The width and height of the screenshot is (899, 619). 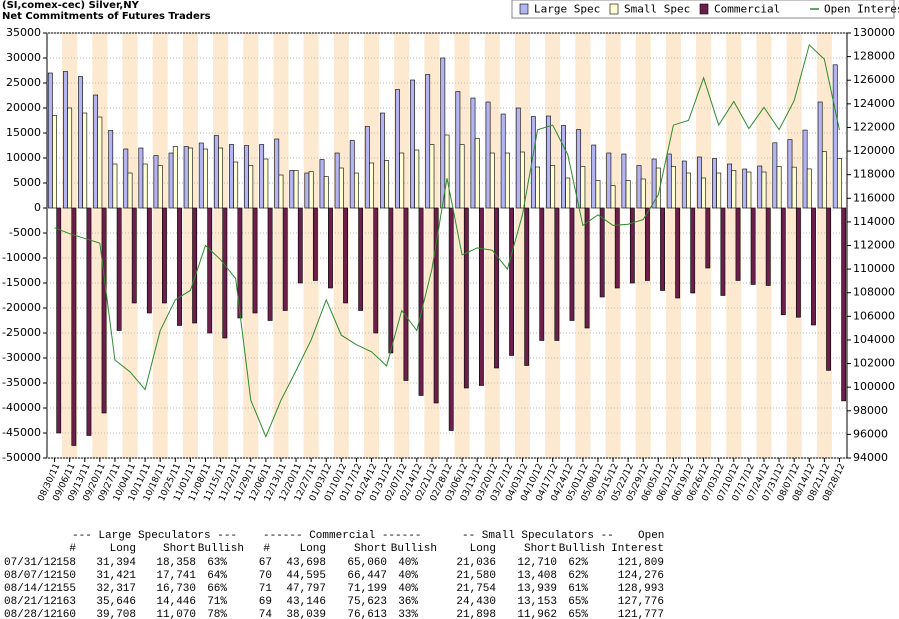 I want to click on table-cell: 32,317, so click(x=116, y=589).